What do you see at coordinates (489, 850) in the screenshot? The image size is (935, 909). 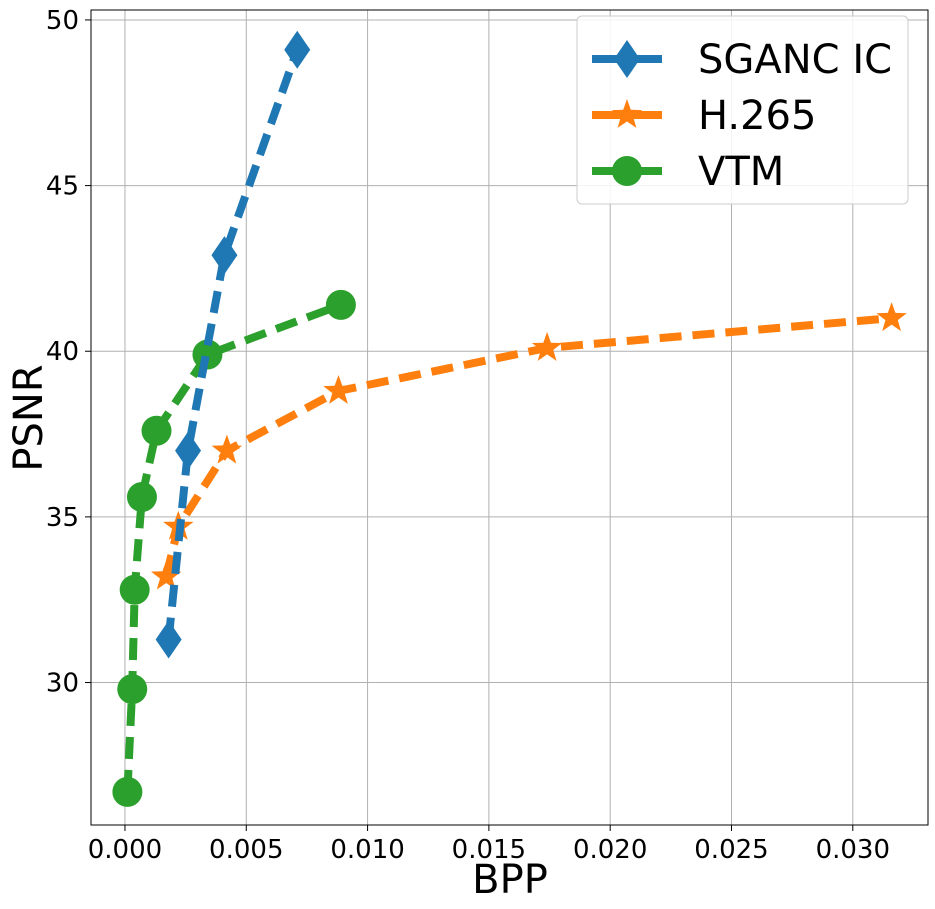 I see `x-tick-label: 0.015` at bounding box center [489, 850].